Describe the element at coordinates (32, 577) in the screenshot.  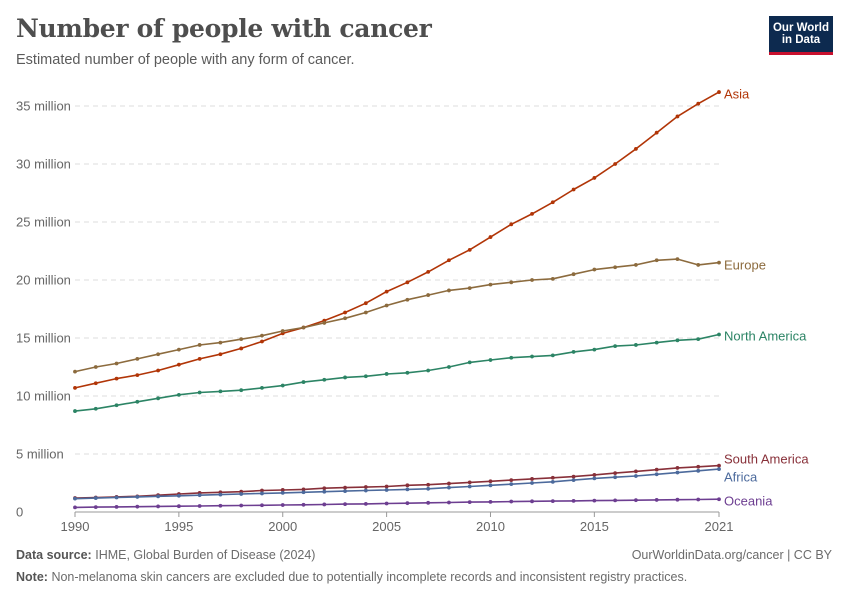
I see `note-label: Note:` at that location.